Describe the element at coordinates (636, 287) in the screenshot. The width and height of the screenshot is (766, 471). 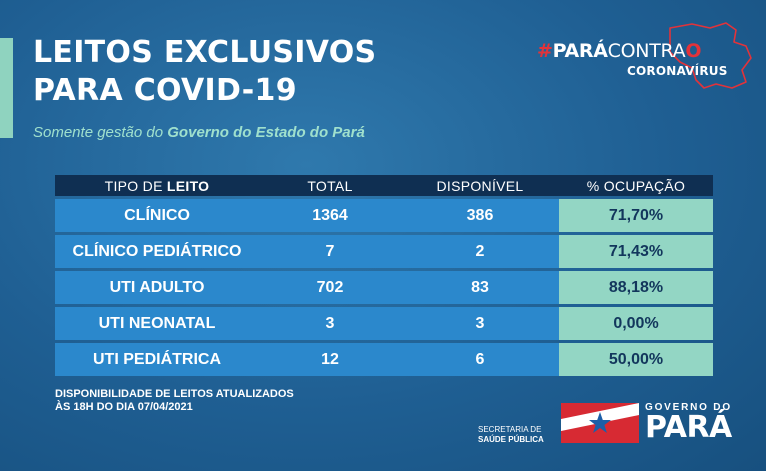
I see `cell-ocupacao: 88,18%` at that location.